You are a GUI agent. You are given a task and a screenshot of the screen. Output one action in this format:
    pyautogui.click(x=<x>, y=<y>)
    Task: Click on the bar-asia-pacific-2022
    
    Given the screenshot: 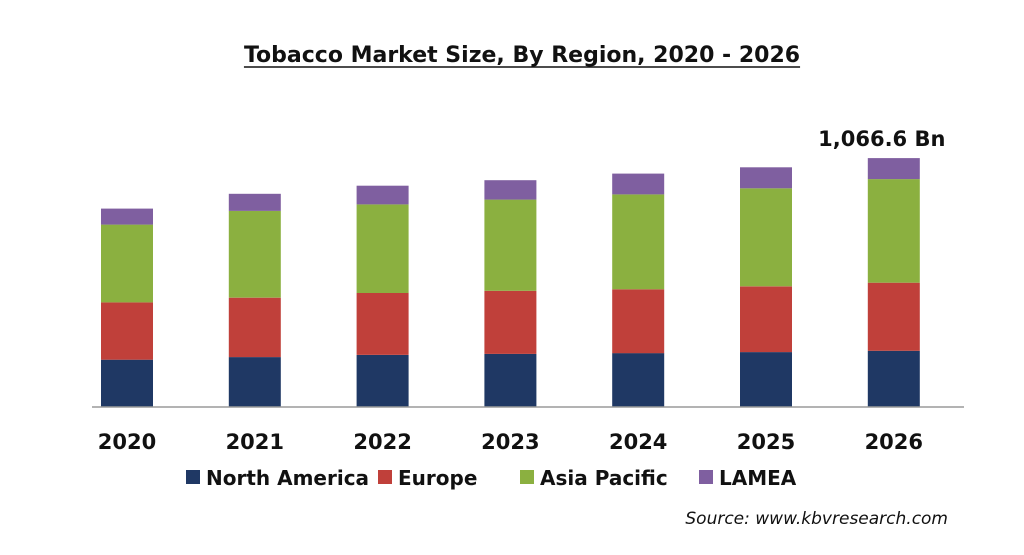 What is the action you would take?
    pyautogui.click(x=382, y=248)
    